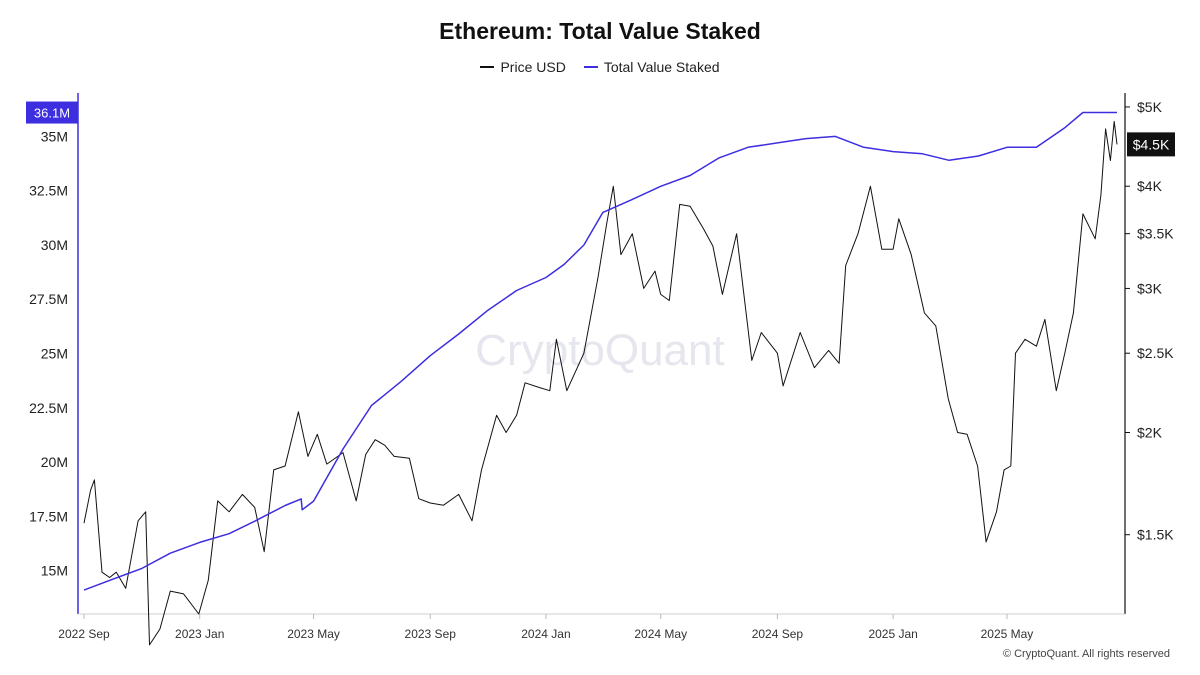  I want to click on watermark-layer: CryptoQuant, so click(599, 350).